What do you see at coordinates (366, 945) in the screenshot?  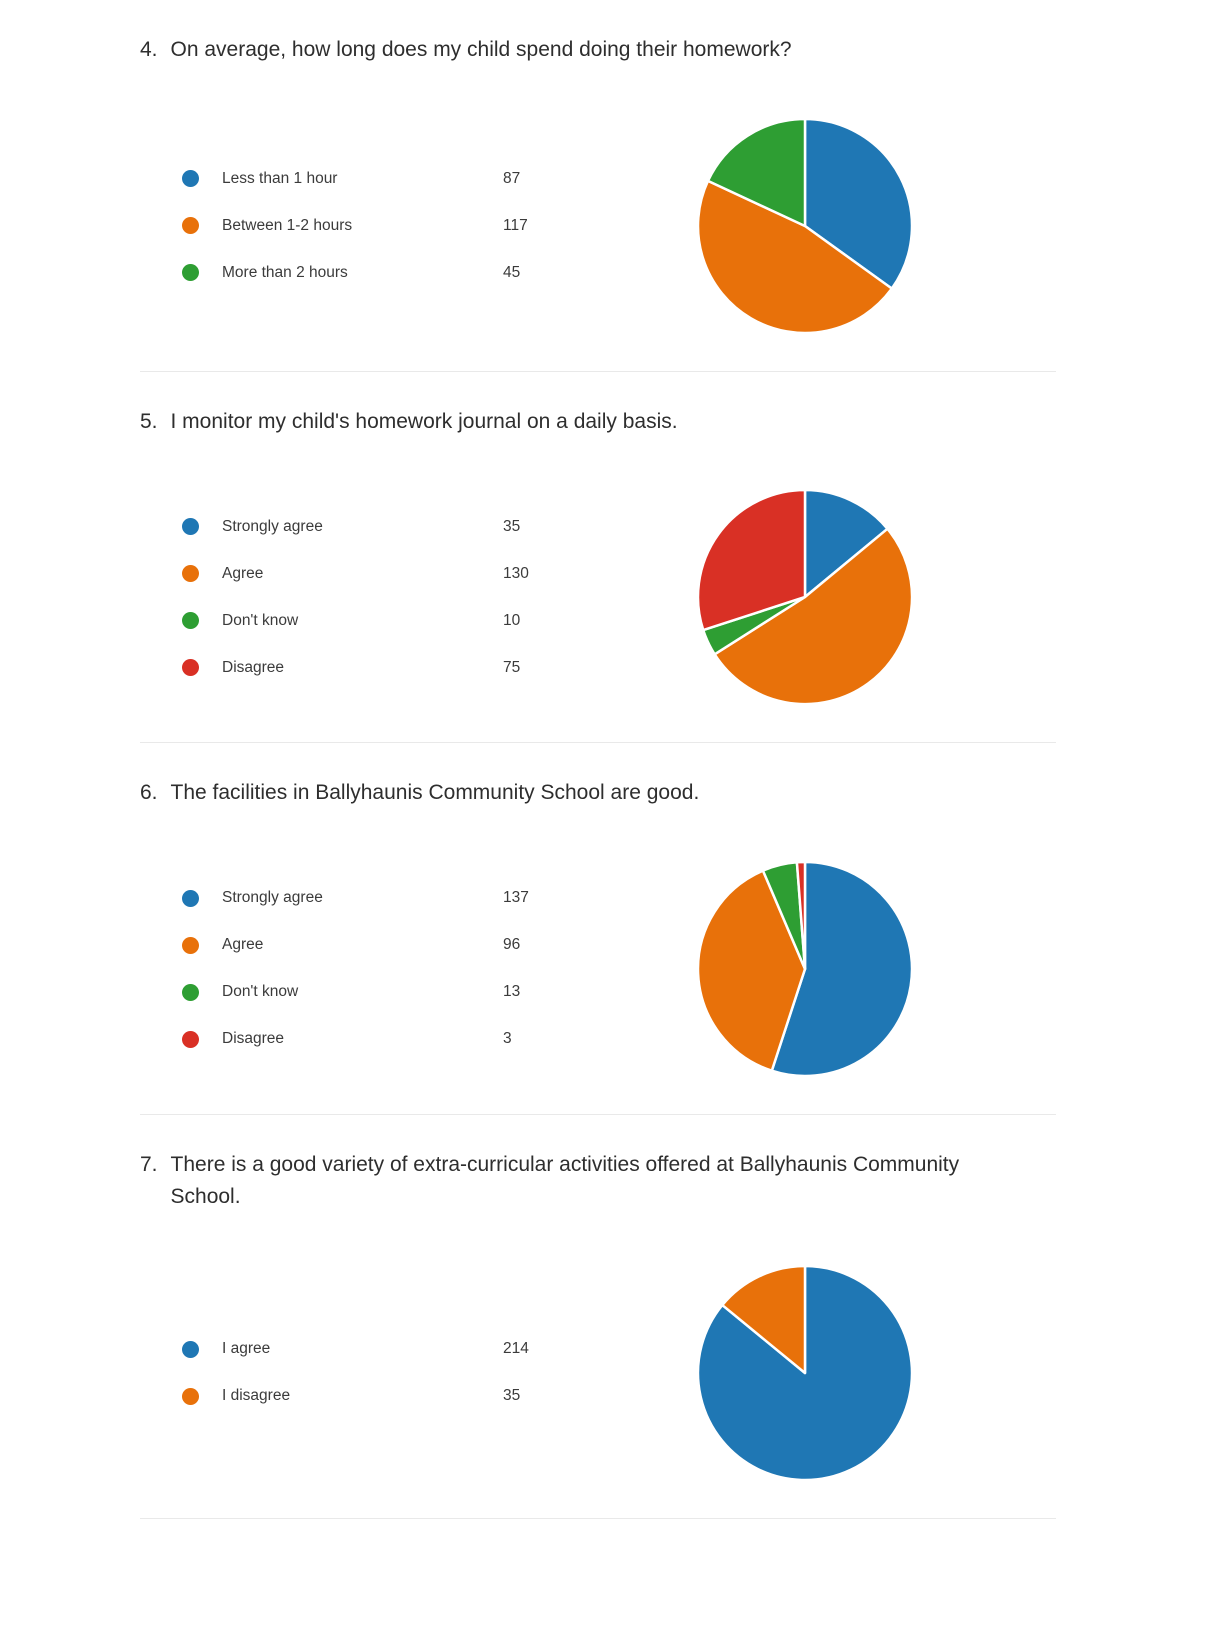 I see `legend-row: Agree 96` at bounding box center [366, 945].